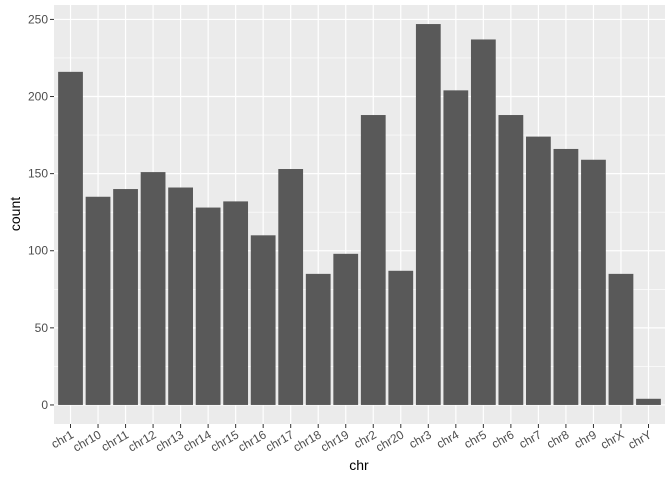  I want to click on x-tick-label: chr4, so click(447, 439).